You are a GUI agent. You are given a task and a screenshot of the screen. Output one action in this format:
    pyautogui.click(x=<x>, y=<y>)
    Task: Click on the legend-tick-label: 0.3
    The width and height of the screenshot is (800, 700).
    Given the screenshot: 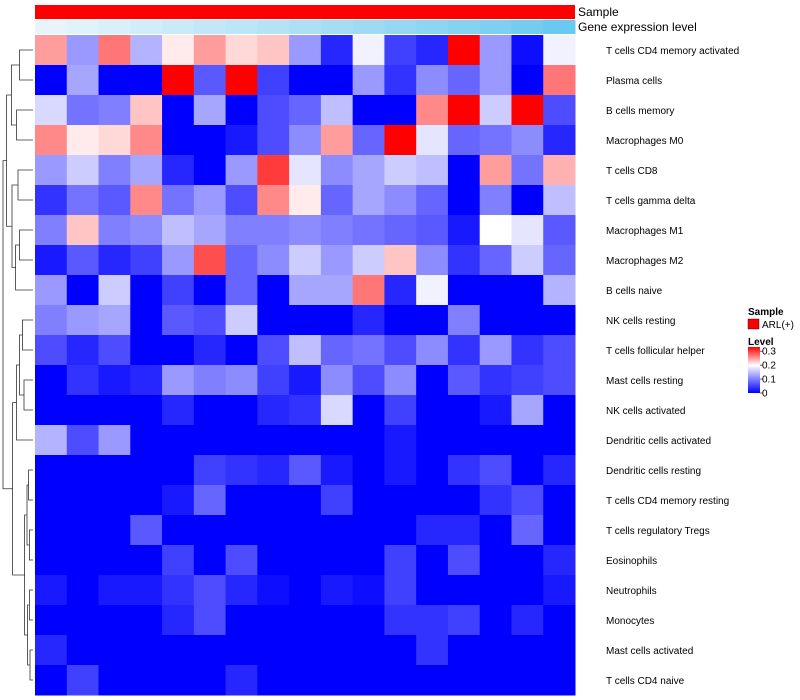 What is the action you would take?
    pyautogui.click(x=769, y=352)
    